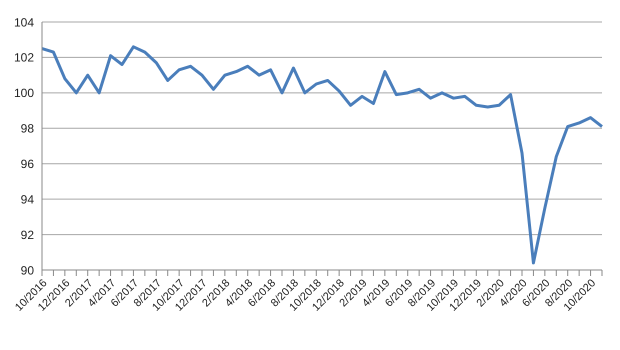  What do you see at coordinates (27, 129) in the screenshot?
I see `y-tick-label: 98` at bounding box center [27, 129].